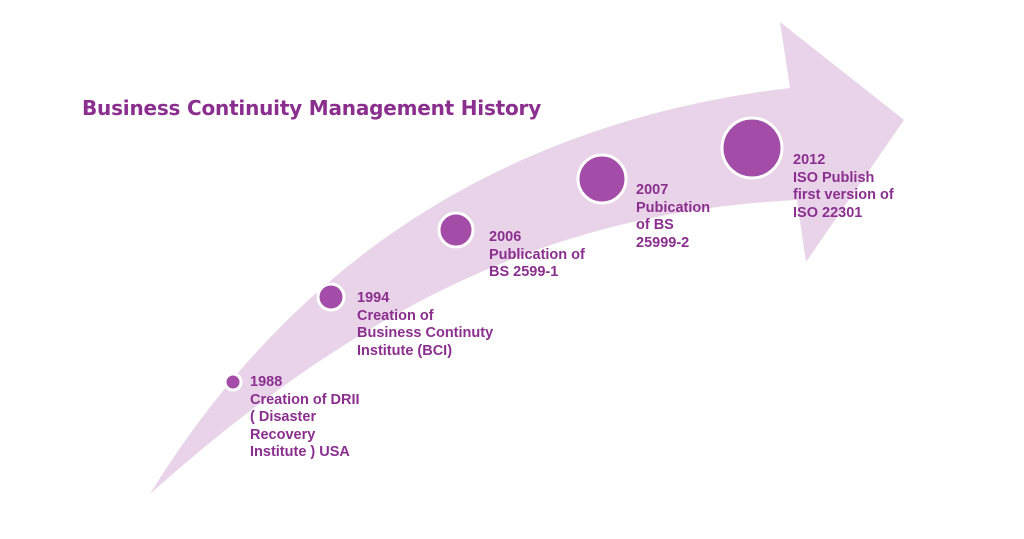 This screenshot has width=1024, height=539. I want to click on milestone-label-2012: 2012 ISO Publish first version of ISO 22301, so click(843, 187).